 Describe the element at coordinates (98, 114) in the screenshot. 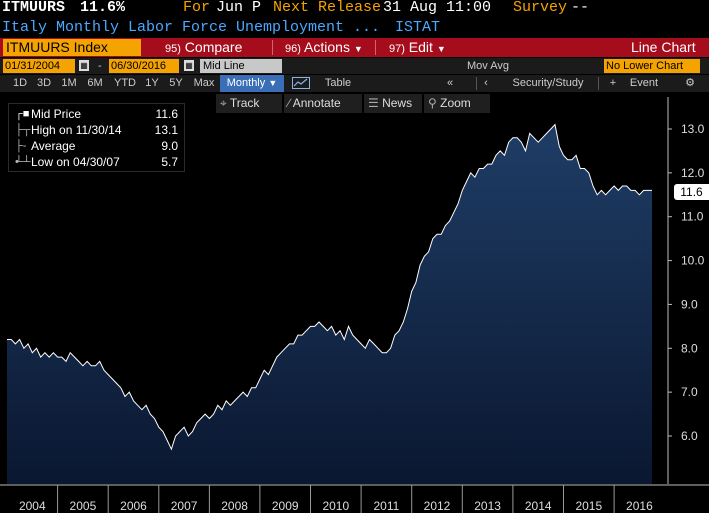

I see `legend-row-mid: ┌■ Mid Price 11.6` at that location.